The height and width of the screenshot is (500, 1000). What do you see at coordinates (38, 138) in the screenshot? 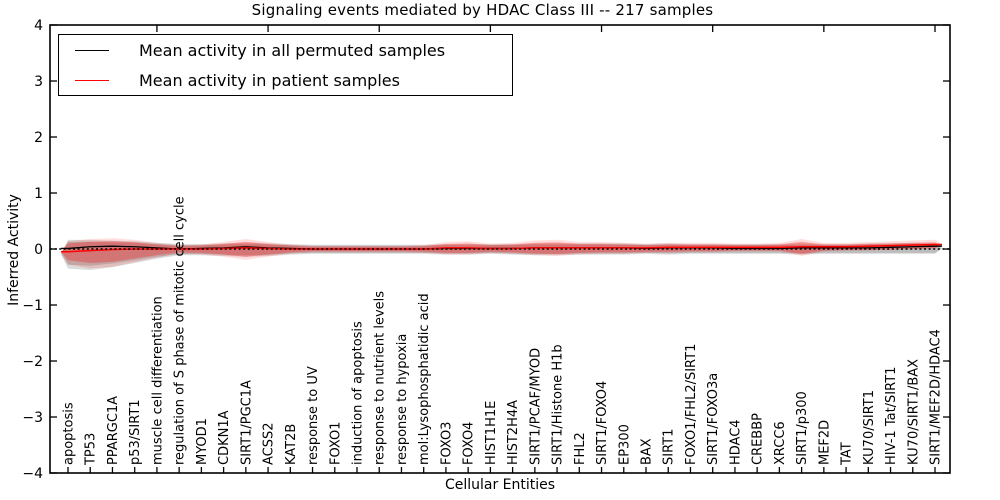
I see `y-tick-label: 2` at bounding box center [38, 138].